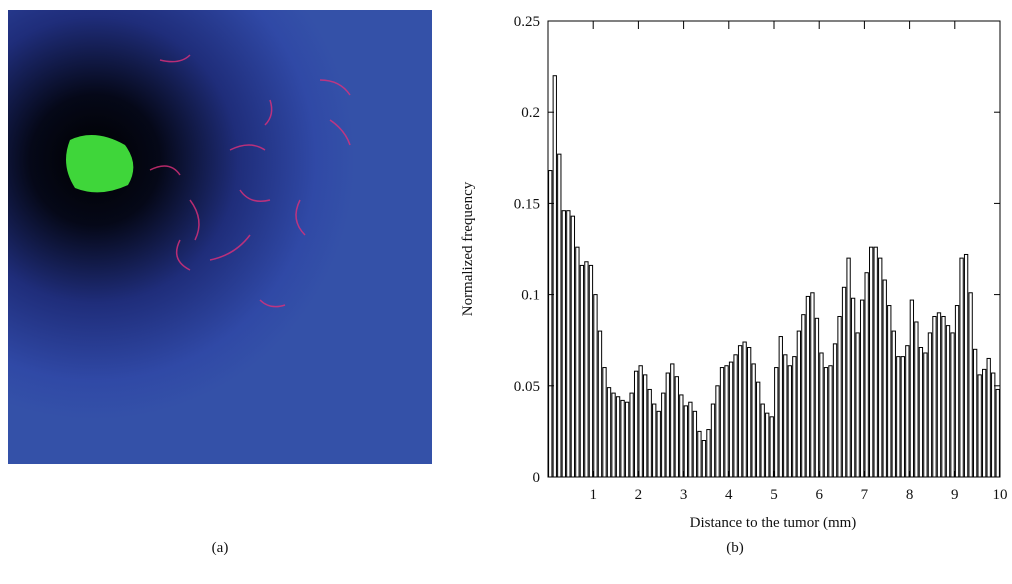 Image resolution: width=1012 pixels, height=584 pixels. I want to click on panel-label: (b), so click(735, 548).